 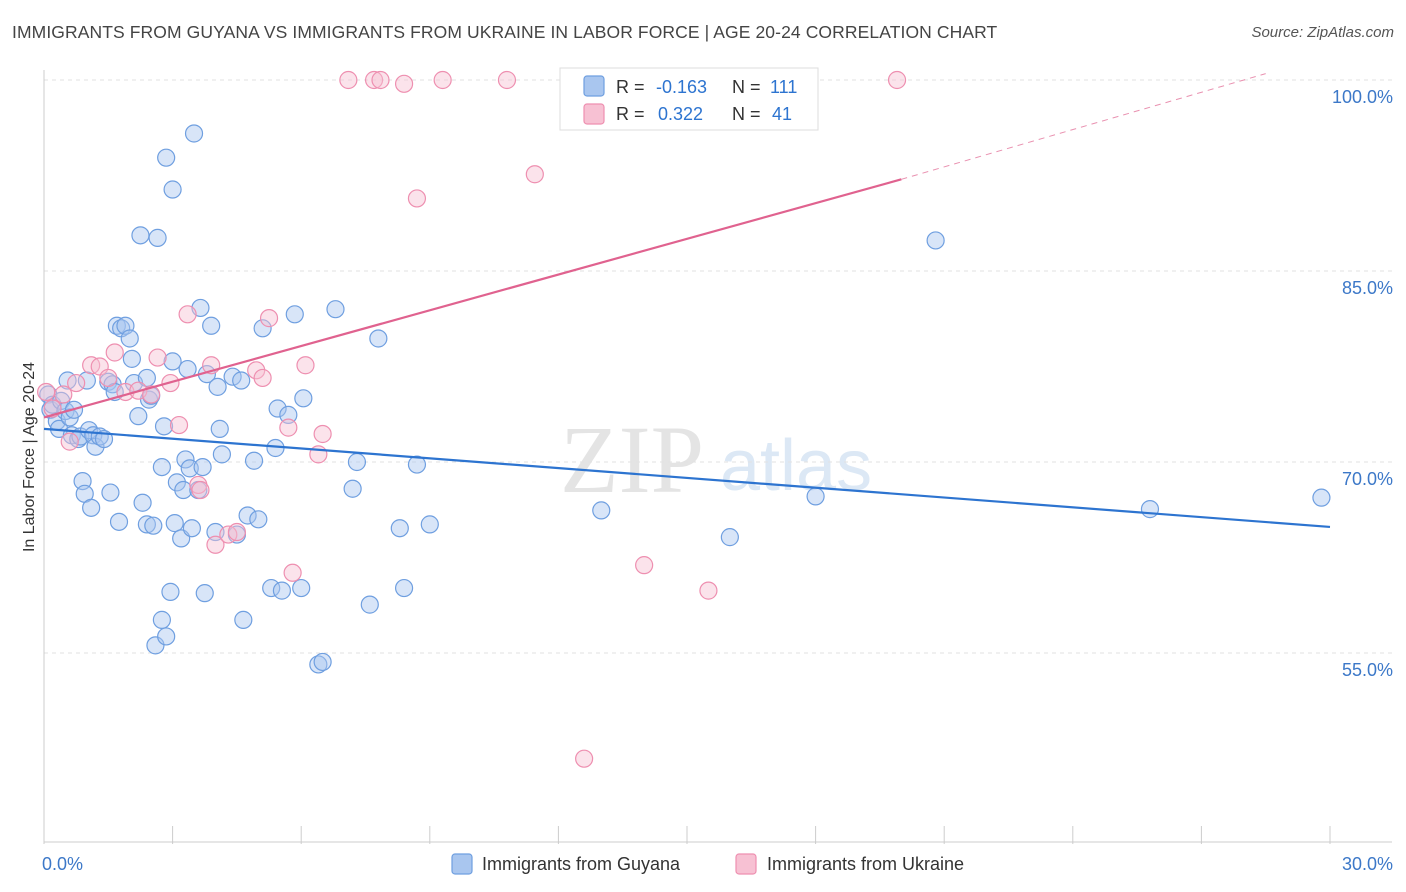 What do you see at coordinates (581, 864) in the screenshot?
I see `legend-label-guyana: Immigrants from Guyana` at bounding box center [581, 864].